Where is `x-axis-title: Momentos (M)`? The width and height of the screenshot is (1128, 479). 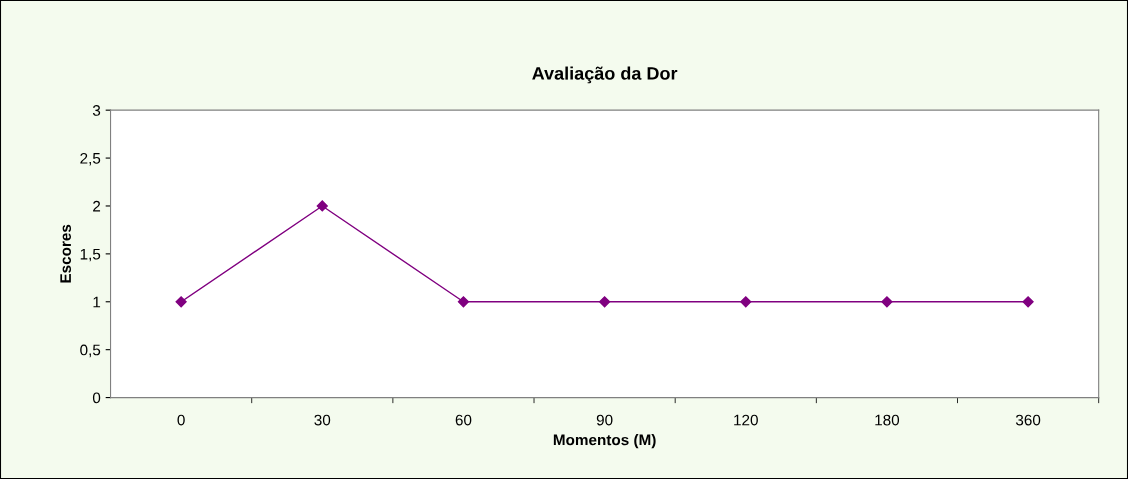
x-axis-title: Momentos (M) is located at coordinates (604, 441).